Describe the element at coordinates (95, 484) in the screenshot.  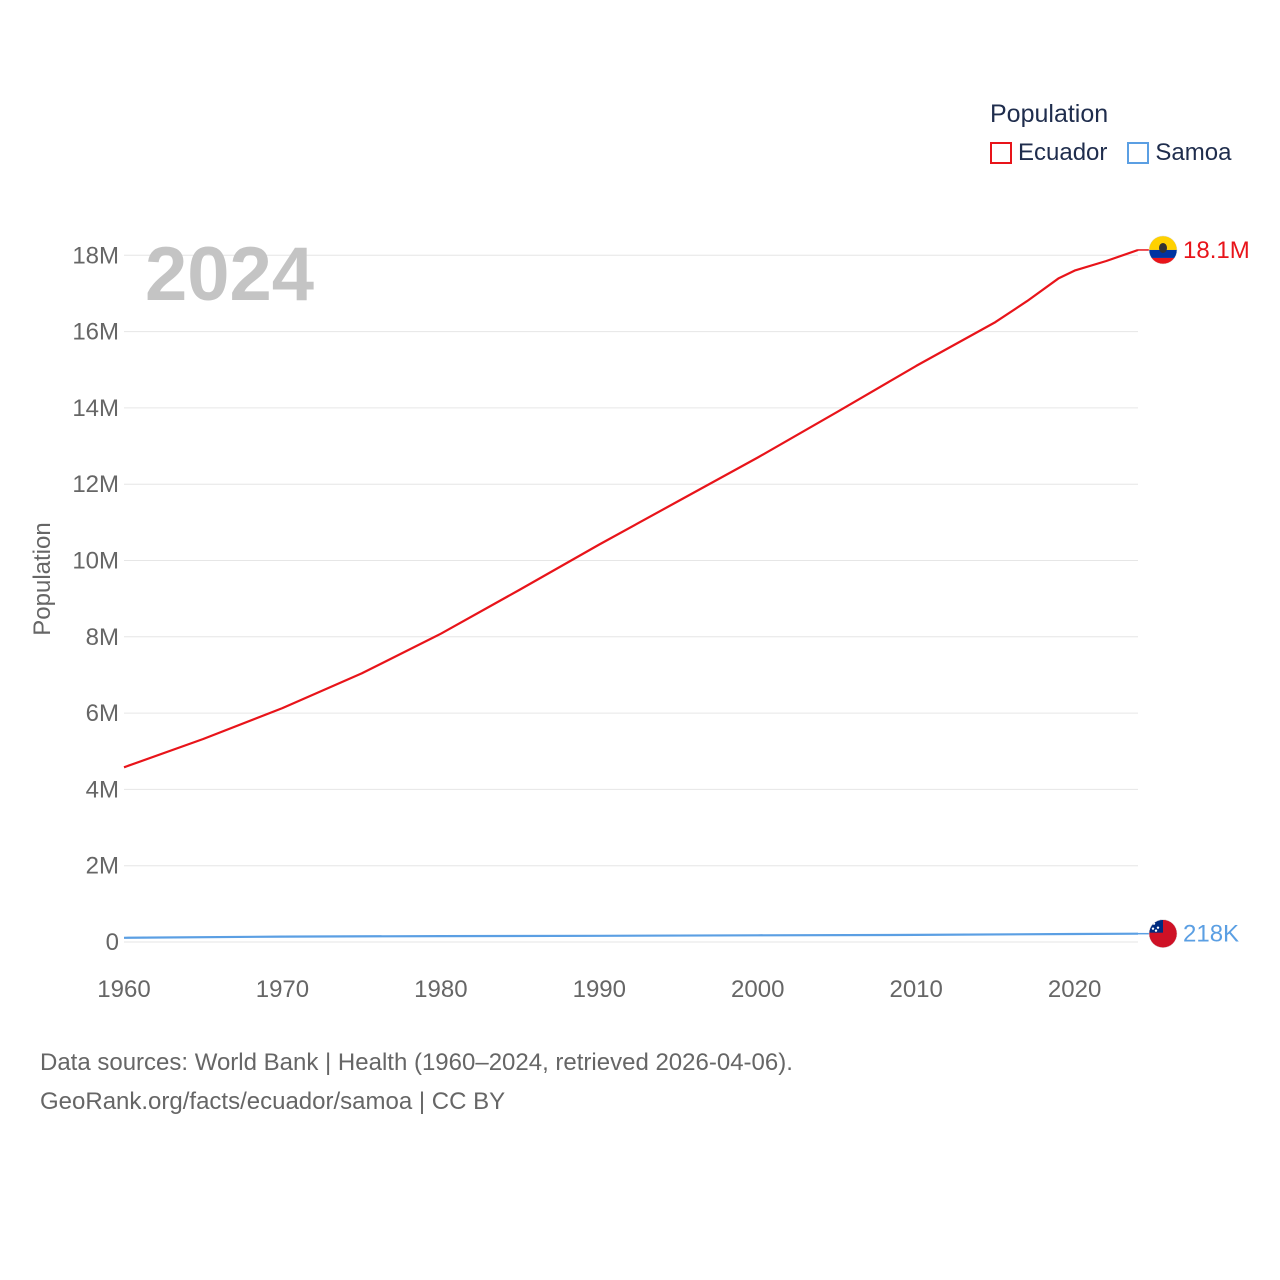
I see `y-tick-label: 12M` at that location.